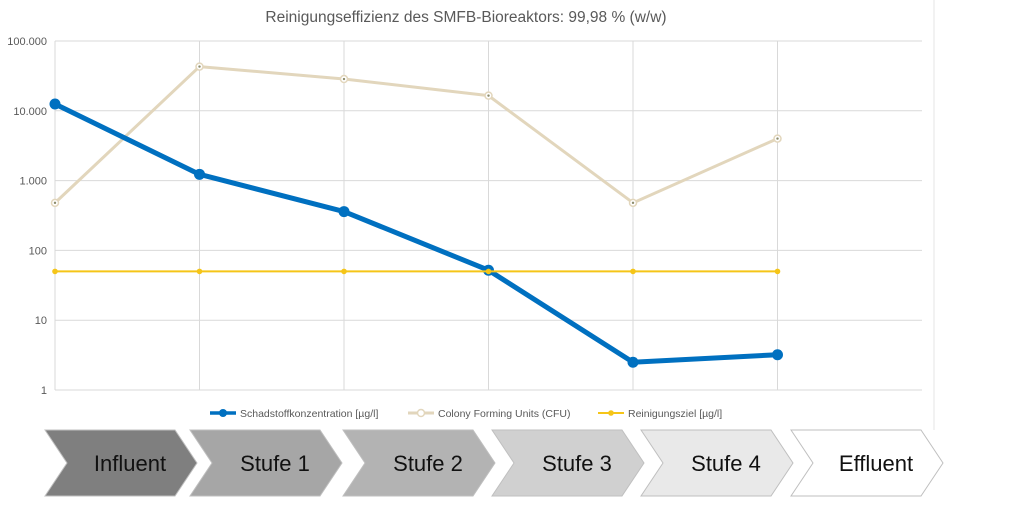  I want to click on legend-item: Schadstoffkonzentration [µg/l], so click(294, 414).